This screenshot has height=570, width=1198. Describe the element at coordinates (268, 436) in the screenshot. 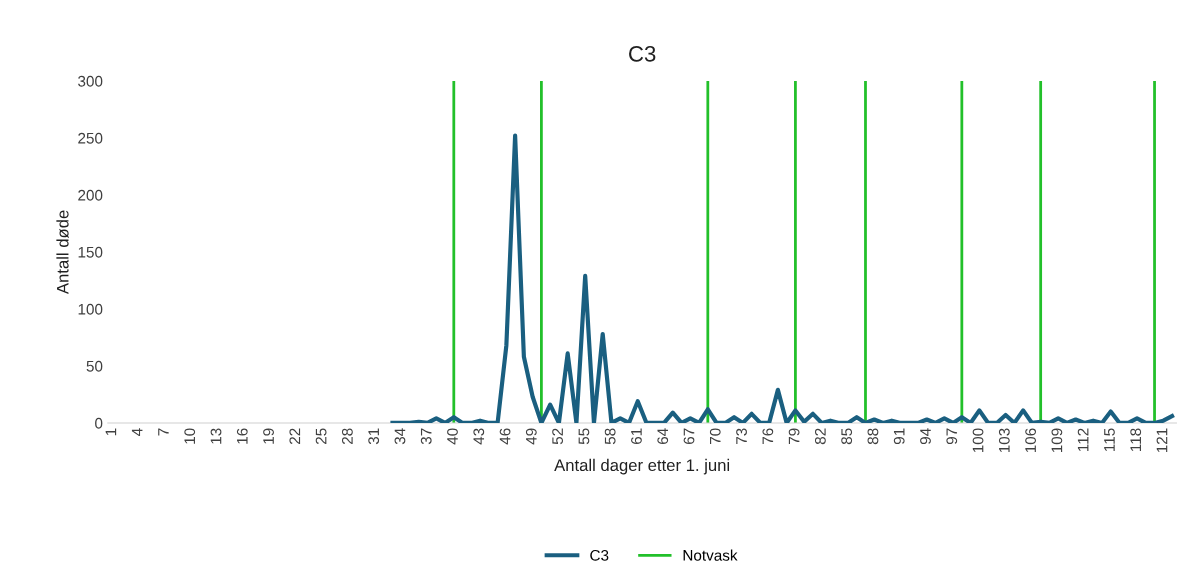

I see `x-tick-label: 19` at that location.